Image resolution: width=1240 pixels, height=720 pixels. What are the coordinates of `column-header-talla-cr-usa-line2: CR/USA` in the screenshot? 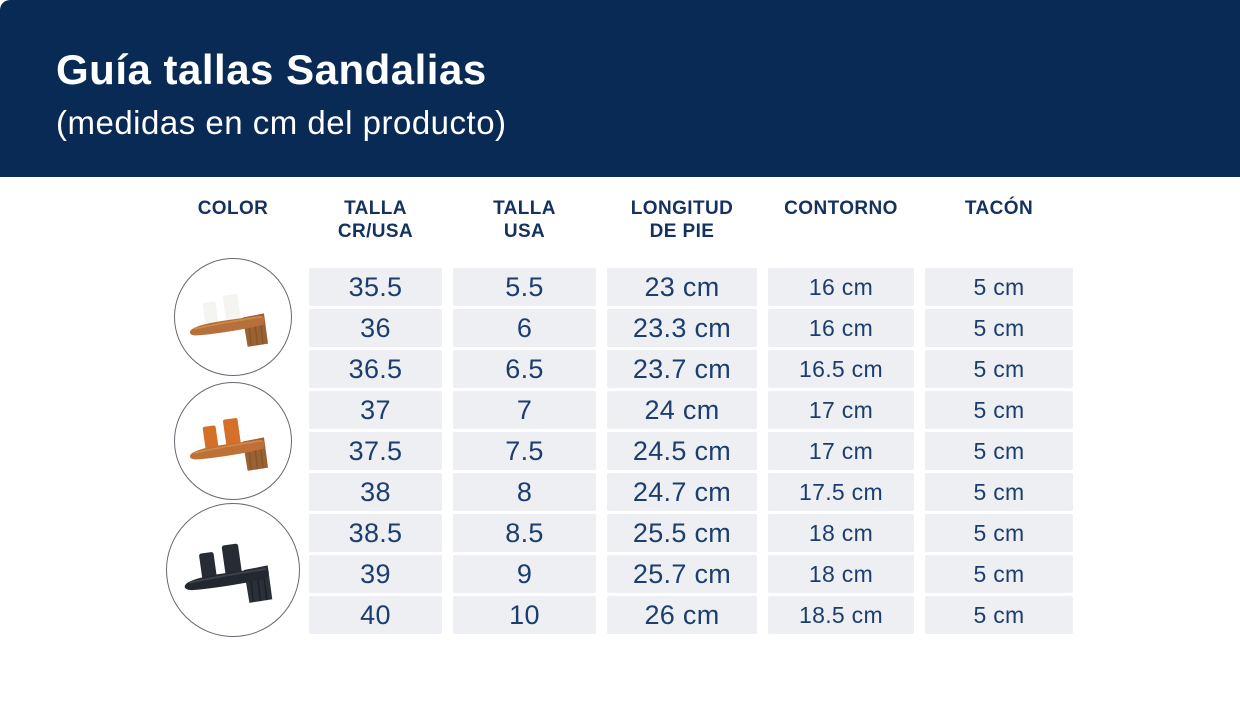 It's located at (375, 231).